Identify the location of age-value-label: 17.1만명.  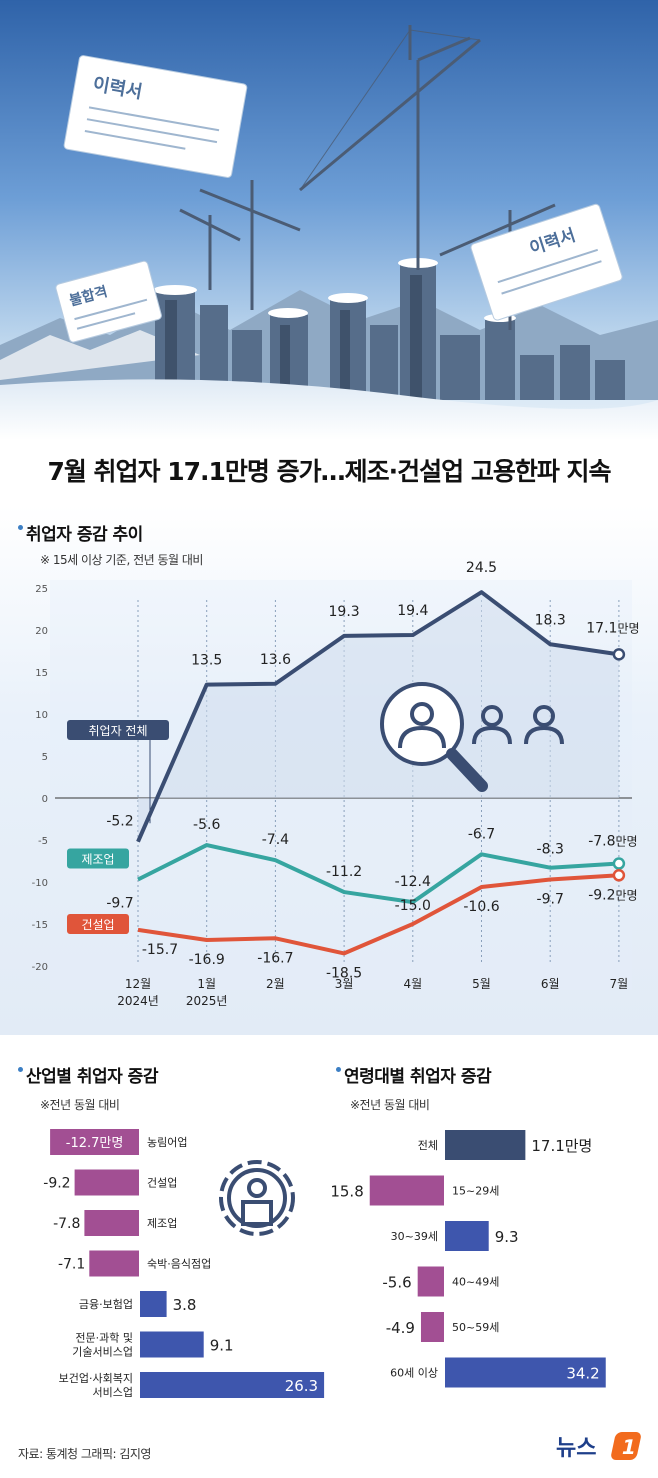
(561, 1146).